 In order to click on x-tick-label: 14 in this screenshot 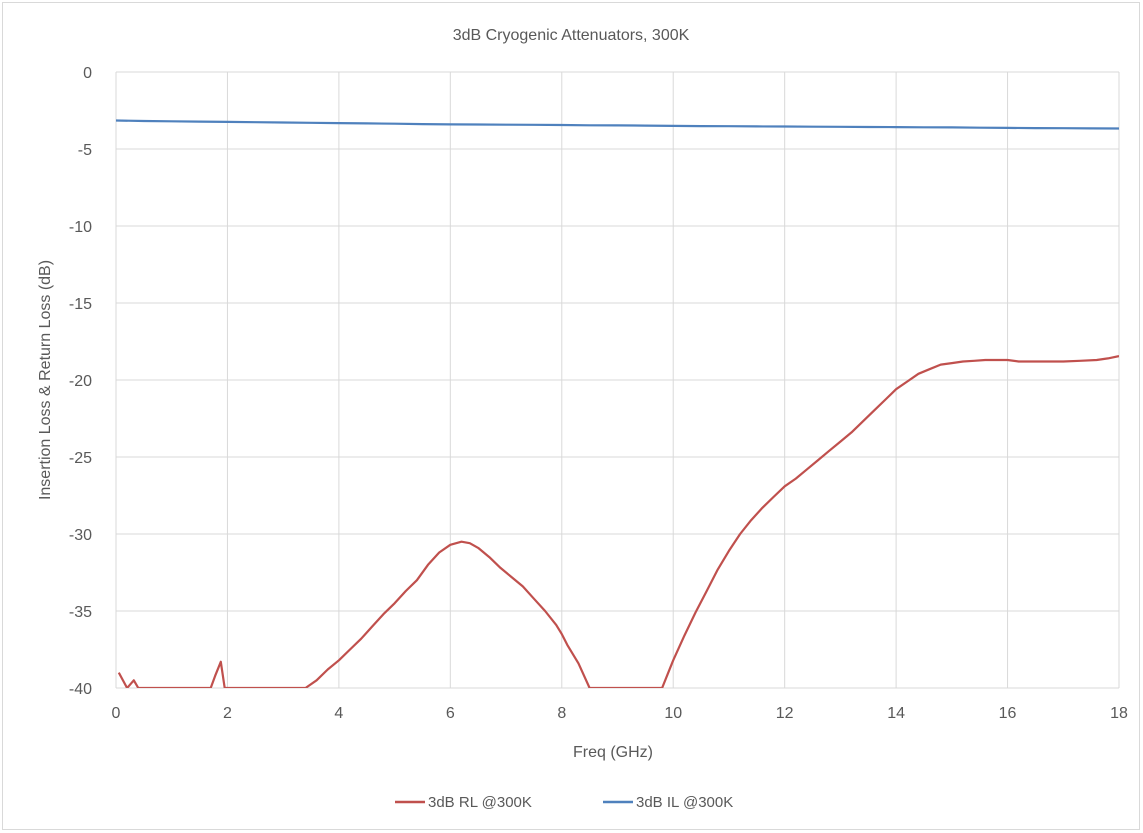, I will do `click(896, 713)`.